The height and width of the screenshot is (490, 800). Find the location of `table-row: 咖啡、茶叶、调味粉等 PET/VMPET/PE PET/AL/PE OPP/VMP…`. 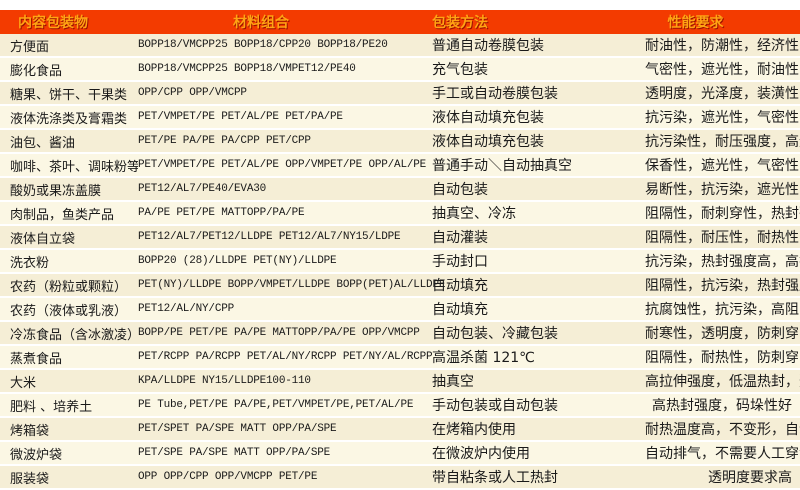

table-row: 咖啡、茶叶、调味粉等 PET/VMPET/PE PET/AL/PE OPP/VMP… is located at coordinates (400, 166).